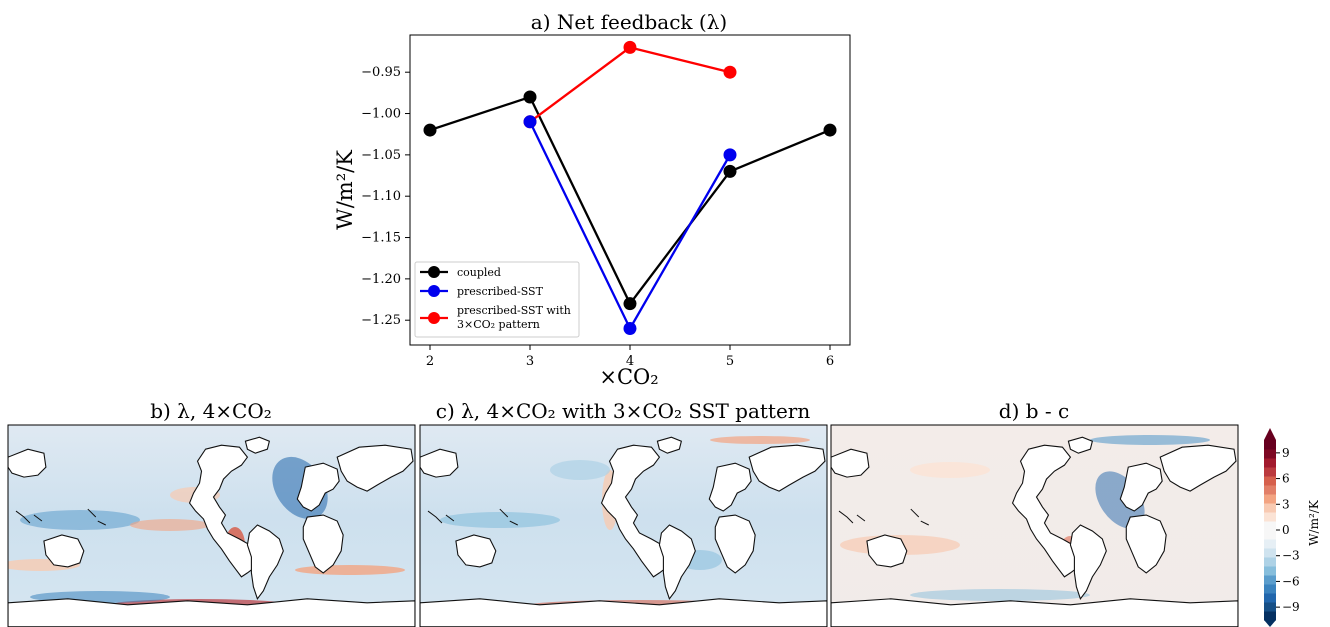 The height and width of the screenshot is (627, 1330). Describe the element at coordinates (434, 272) in the screenshot. I see `legend-marker-coupled` at that location.